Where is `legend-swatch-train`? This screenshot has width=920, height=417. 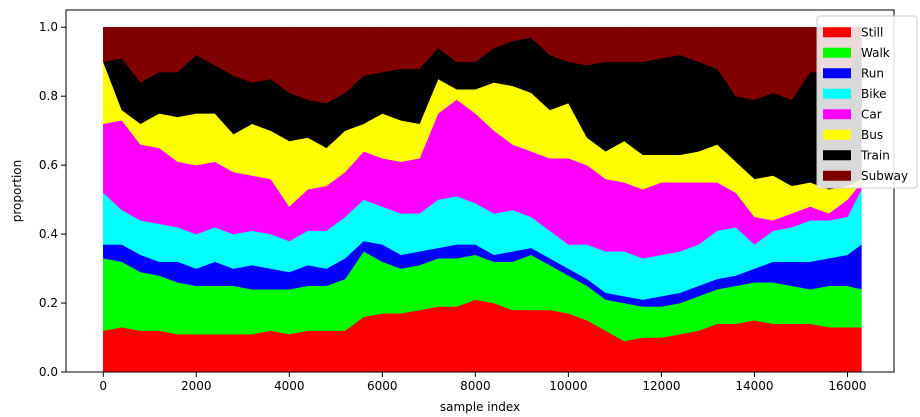
legend-swatch-train is located at coordinates (837, 155).